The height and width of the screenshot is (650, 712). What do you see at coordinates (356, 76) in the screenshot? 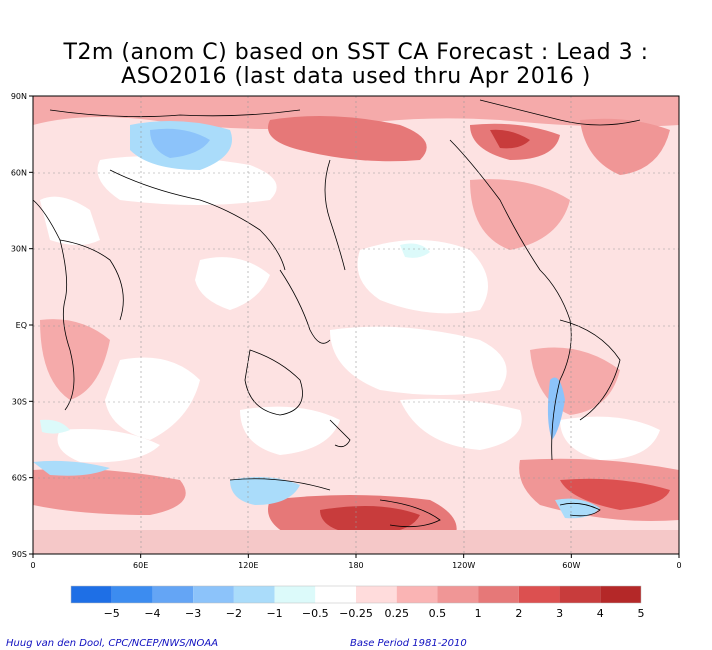
I see `map-title-line-2: ASO2016 (last data used thru Apr 2016 )` at bounding box center [356, 76].